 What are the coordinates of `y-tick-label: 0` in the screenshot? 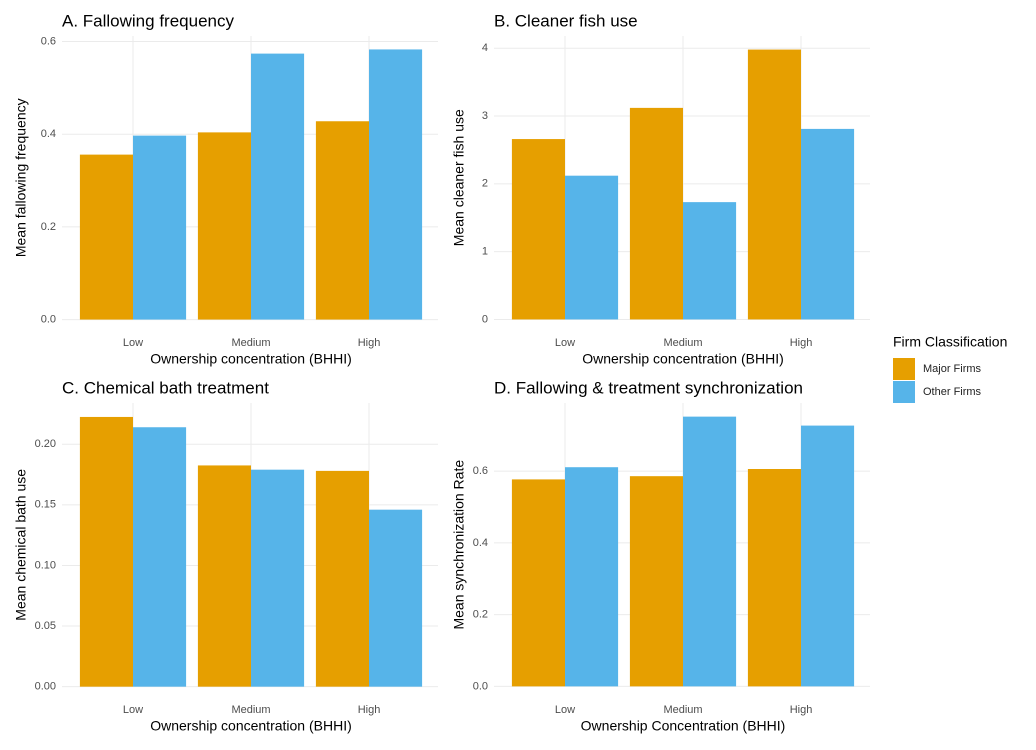 It's located at (485, 319).